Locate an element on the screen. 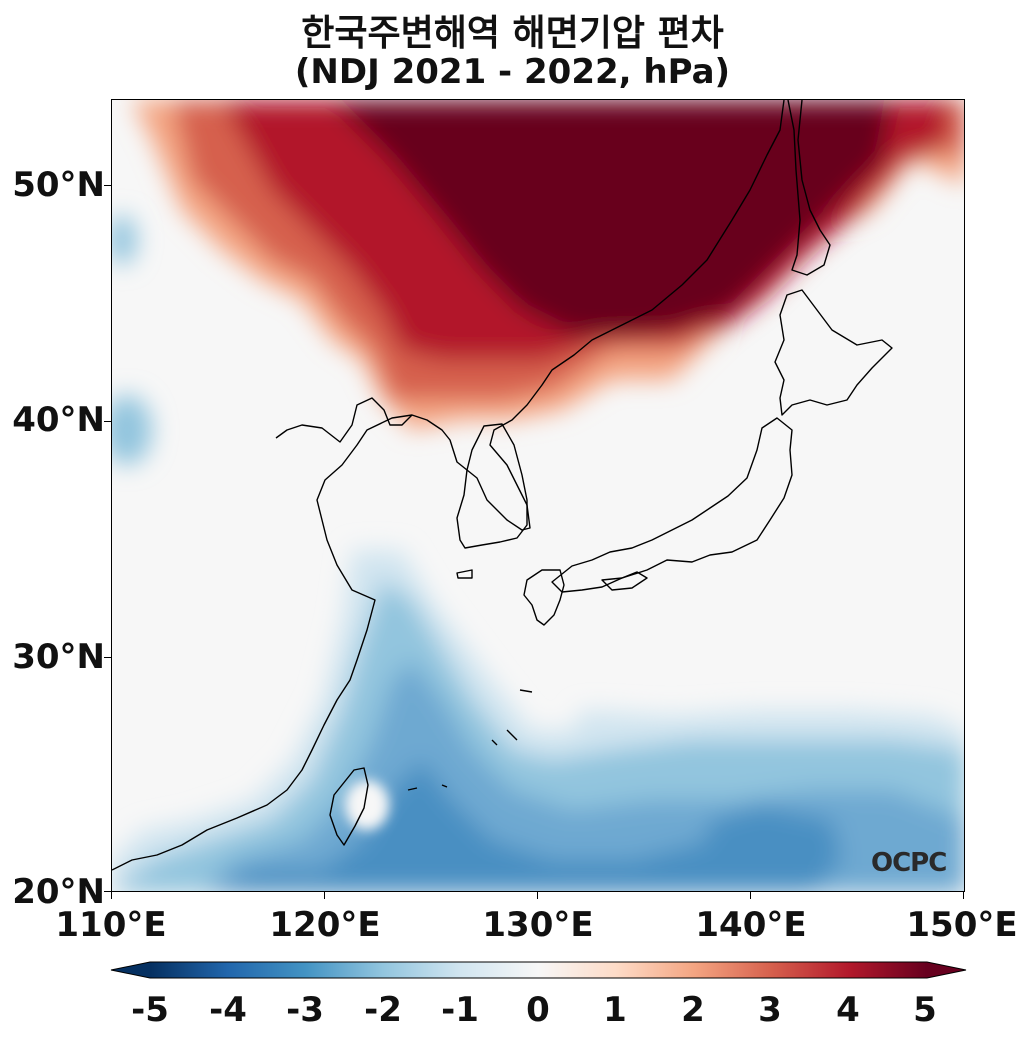  colorbar-tick-label: 1 is located at coordinates (615, 1010).